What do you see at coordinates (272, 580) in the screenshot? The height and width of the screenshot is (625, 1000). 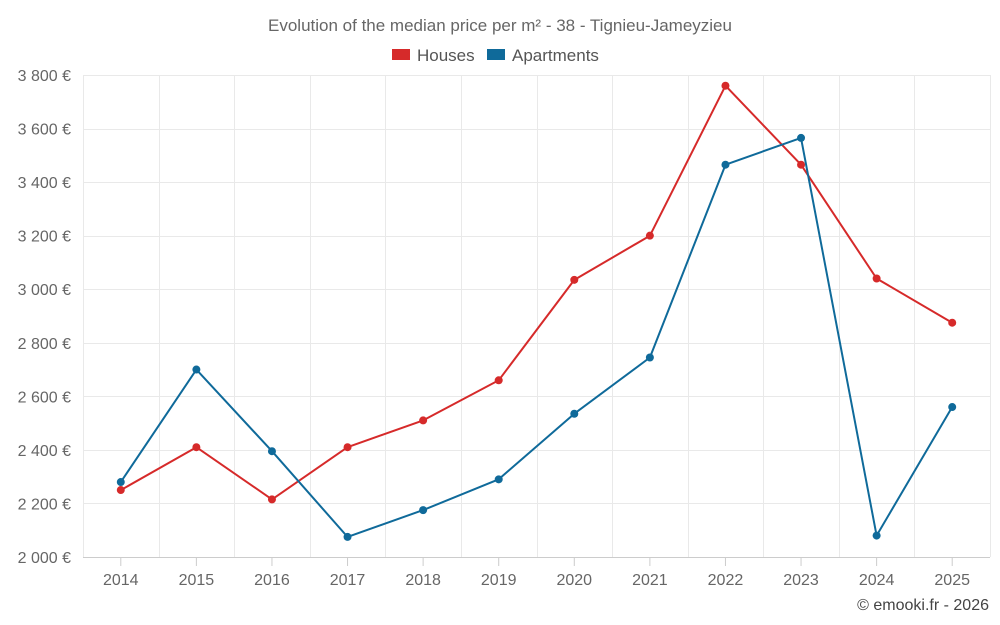 I see `x-tick-label: 2016` at bounding box center [272, 580].